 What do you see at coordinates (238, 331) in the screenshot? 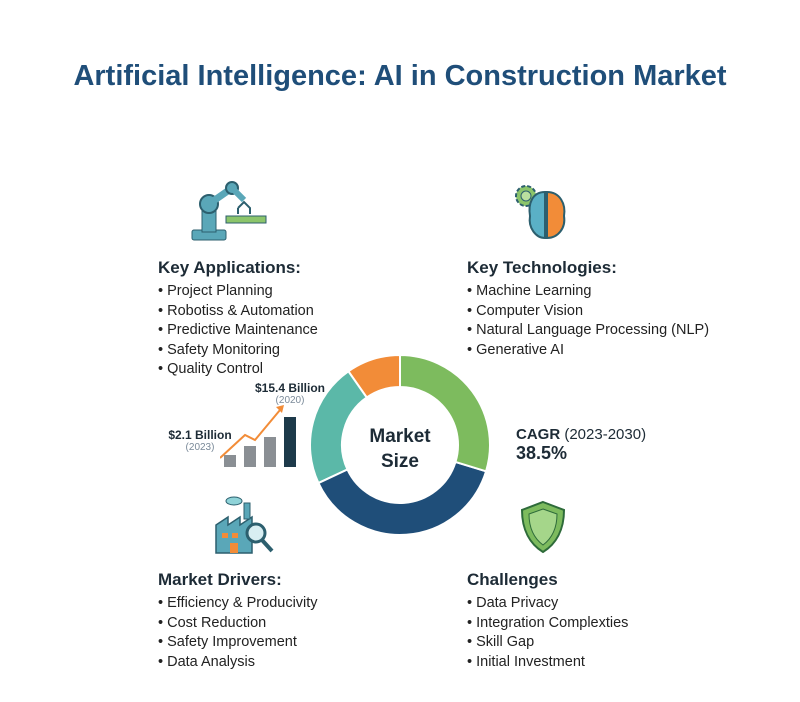
I see `list-item: Predictive Maintenance` at bounding box center [238, 331].